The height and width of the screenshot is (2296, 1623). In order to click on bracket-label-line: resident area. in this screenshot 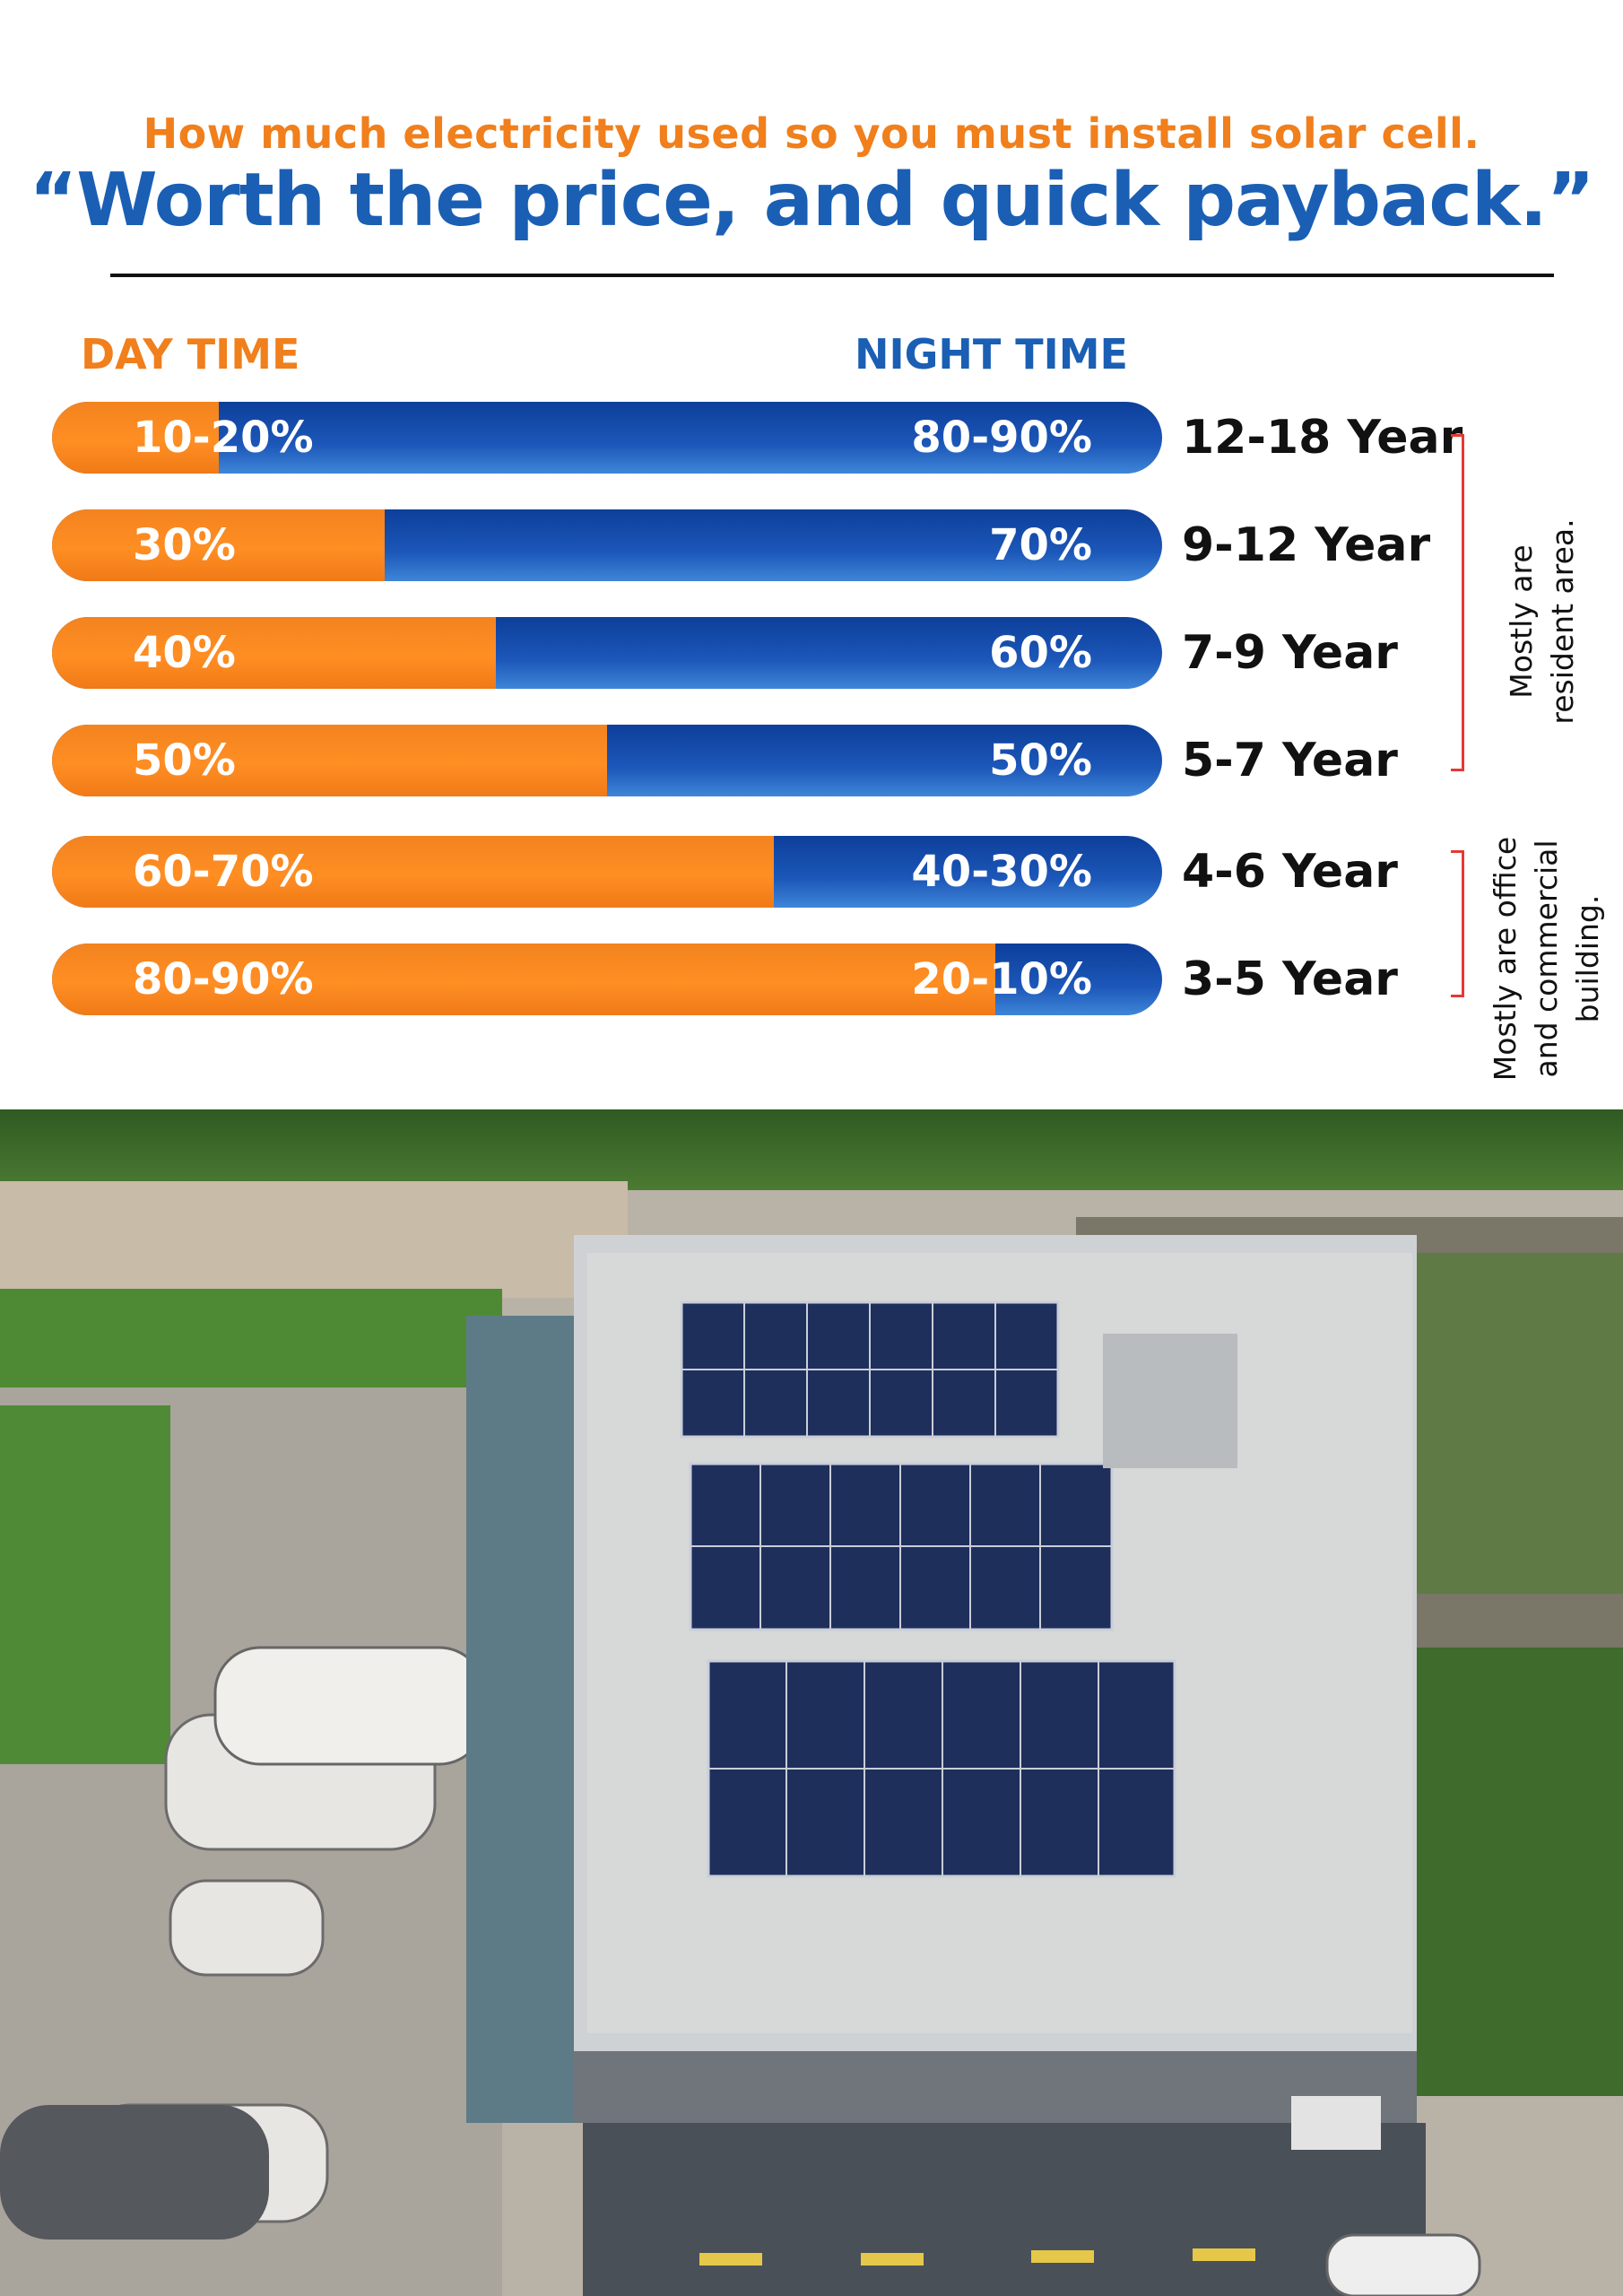, I will do `click(1562, 621)`.